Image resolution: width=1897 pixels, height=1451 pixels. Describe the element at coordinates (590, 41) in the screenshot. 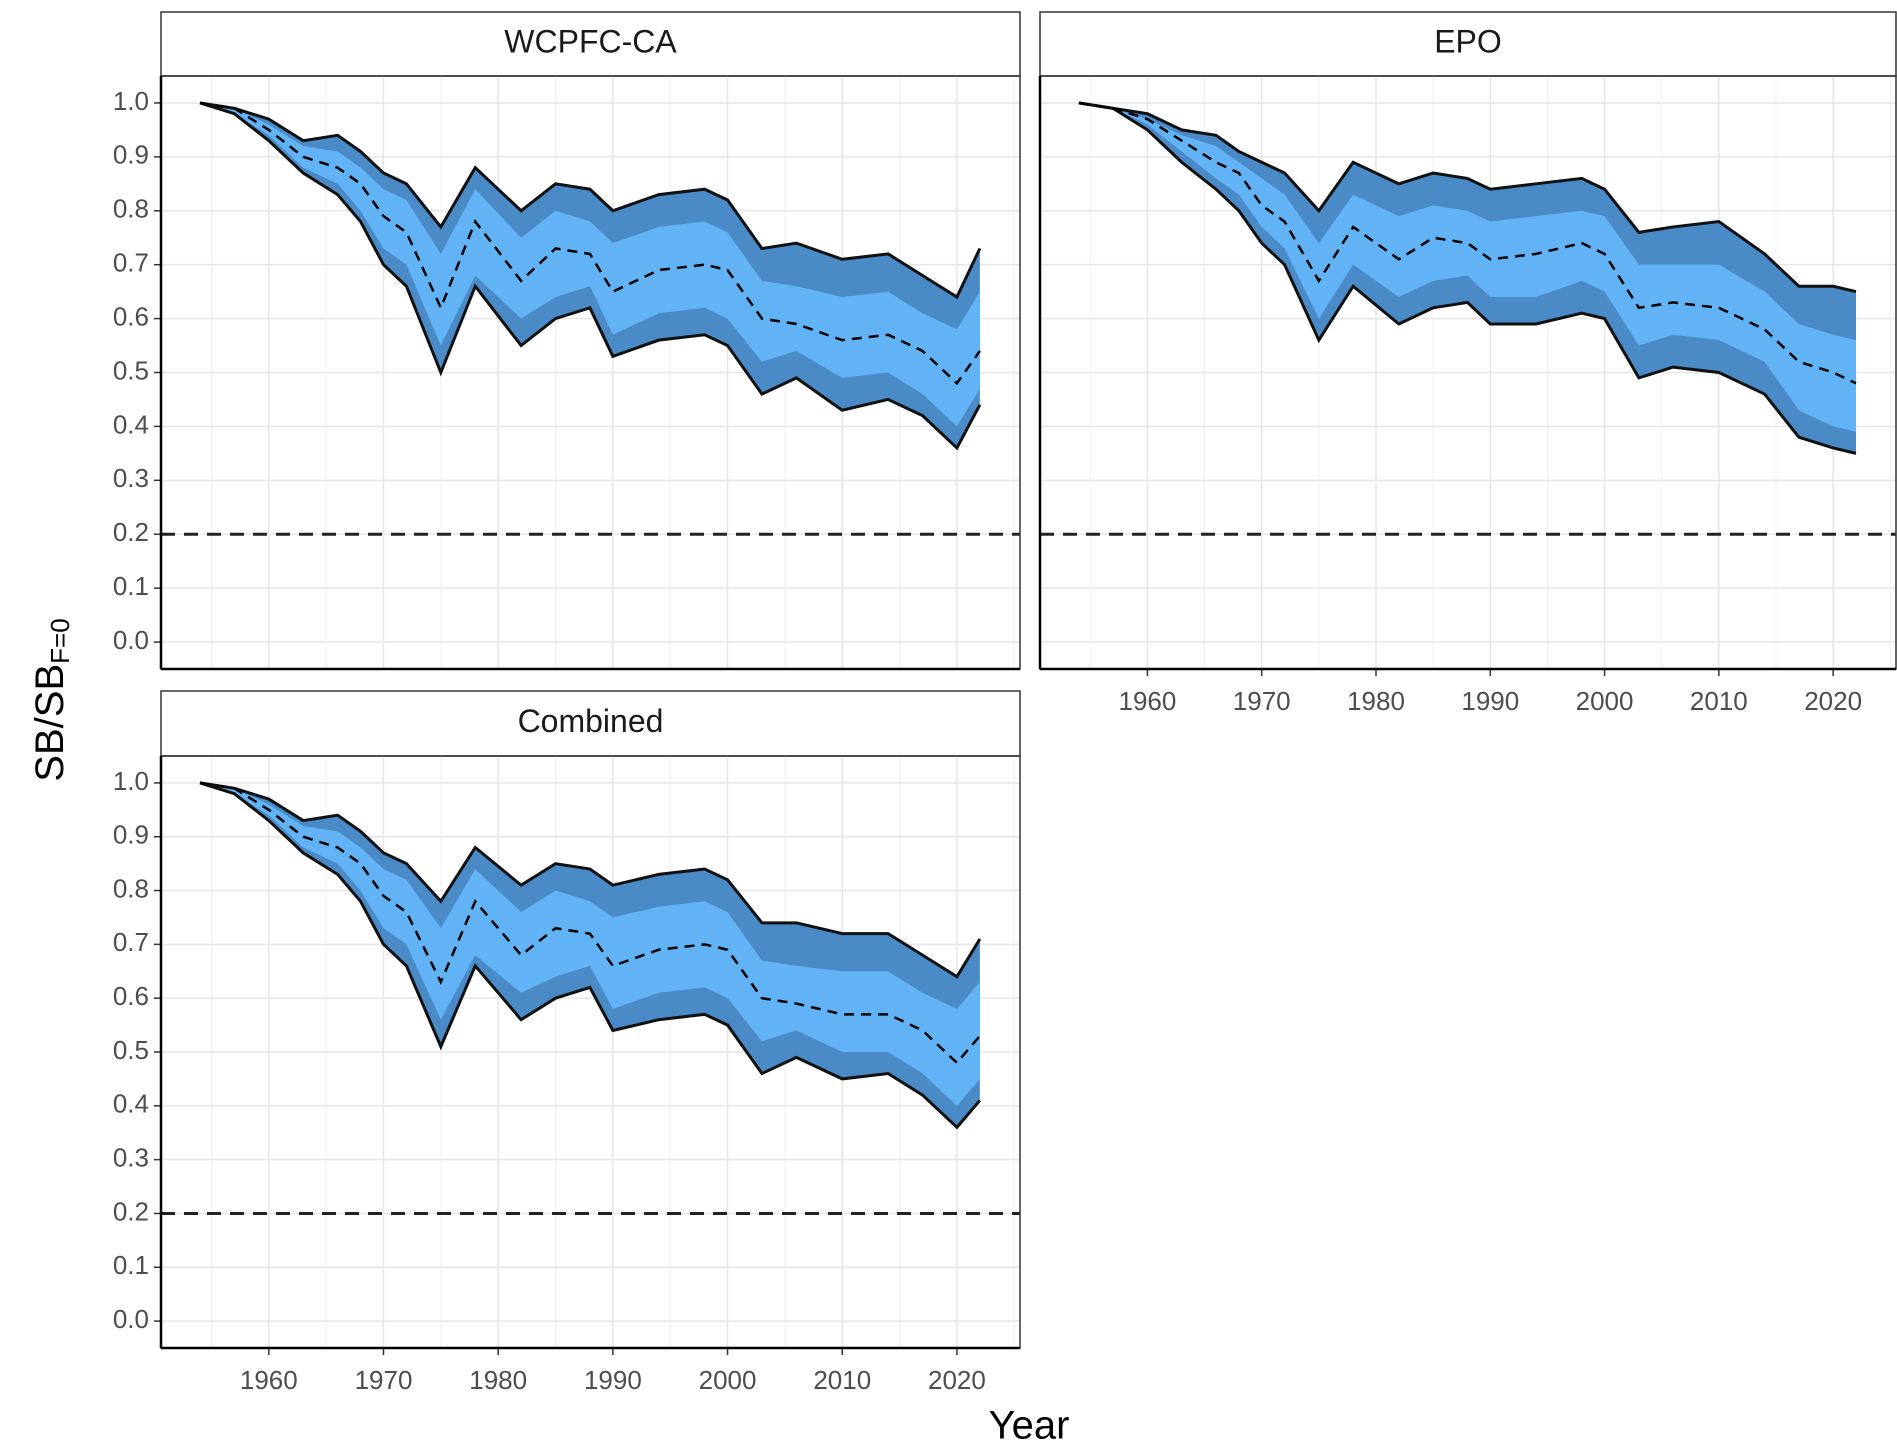

I see `panel-title: WCPFC-CA` at that location.